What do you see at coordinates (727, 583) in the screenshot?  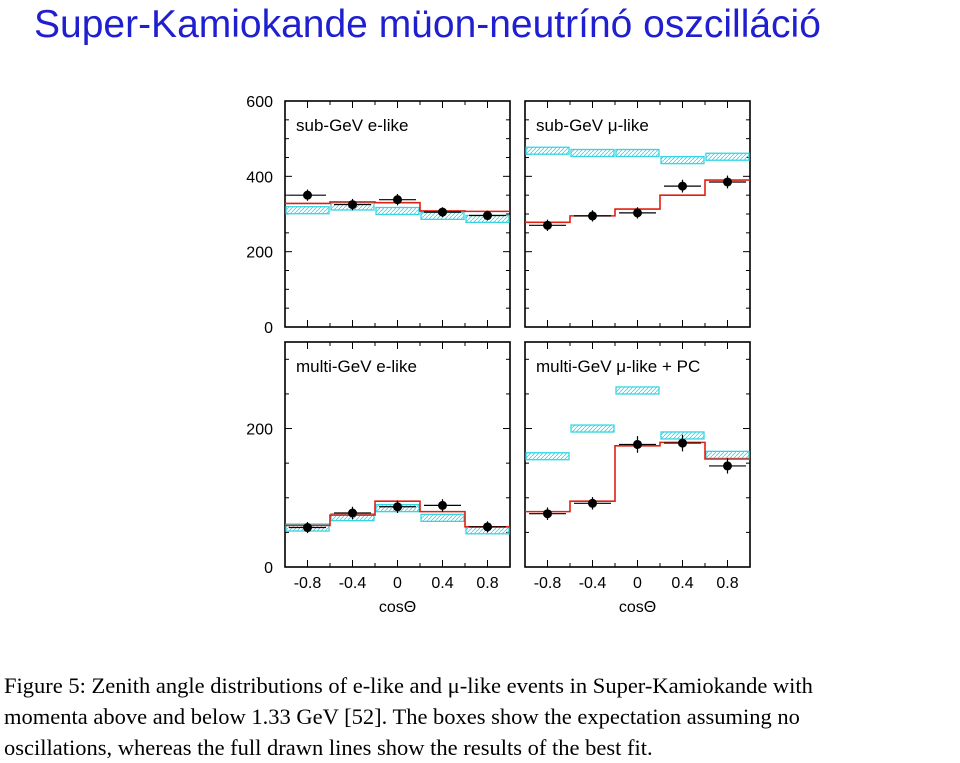 I see `panel-4-xtick-label: 0.8` at bounding box center [727, 583].